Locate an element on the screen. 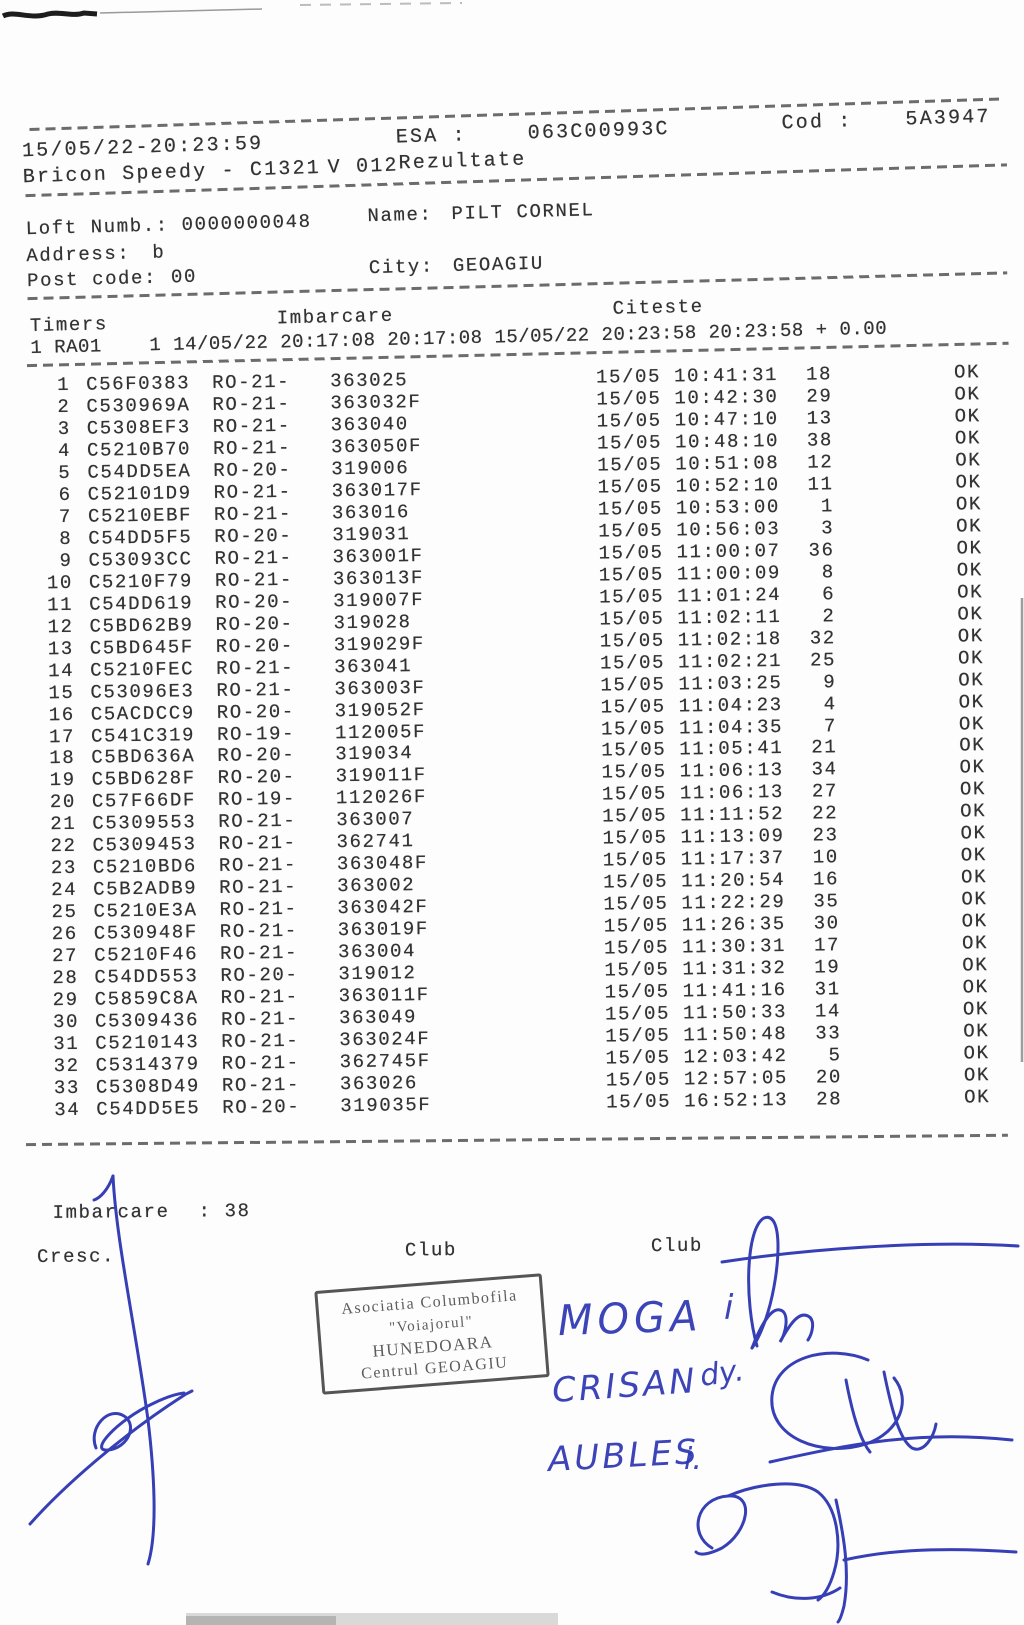 The height and width of the screenshot is (1625, 1024). row-ring-code: C541C319 is located at coordinates (143, 735).